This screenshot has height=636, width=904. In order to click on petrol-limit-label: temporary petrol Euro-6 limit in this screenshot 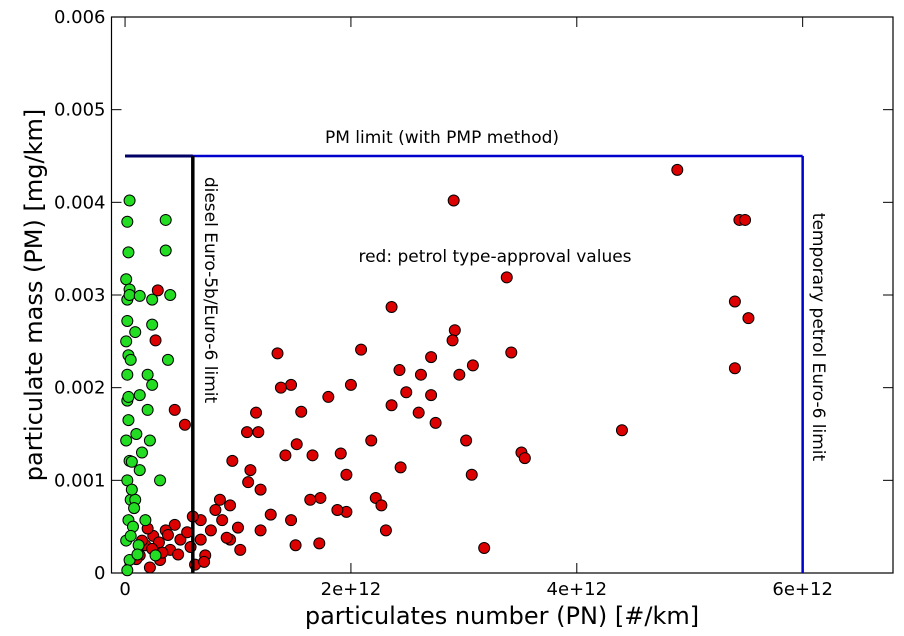, I will do `click(818, 337)`.